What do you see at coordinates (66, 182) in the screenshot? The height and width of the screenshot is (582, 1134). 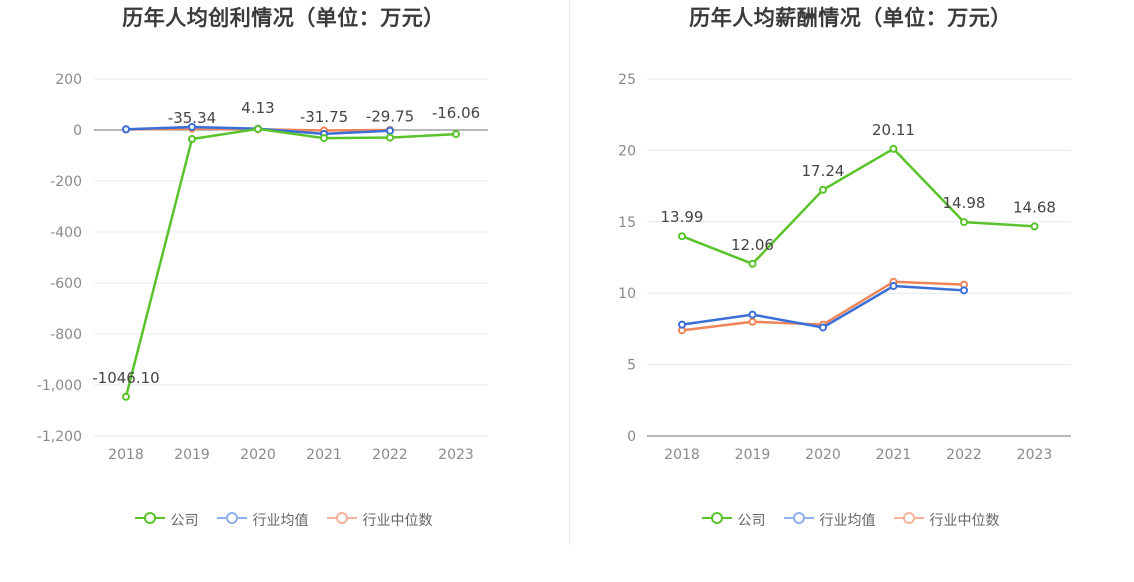 I see `y-tick-label: -200` at bounding box center [66, 182].